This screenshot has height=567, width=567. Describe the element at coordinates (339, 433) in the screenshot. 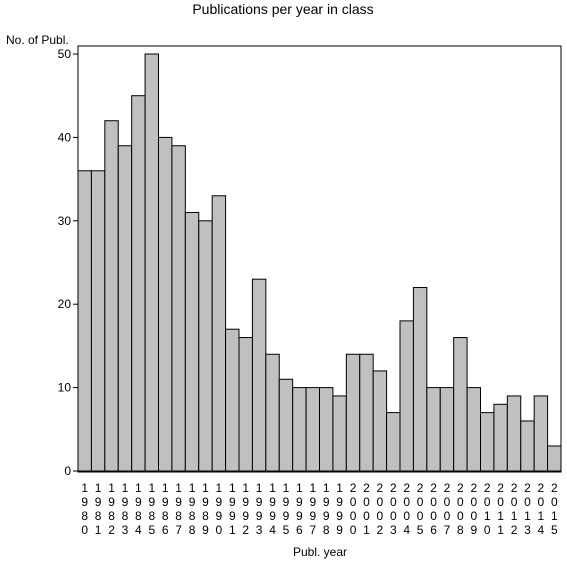

I see `bar-1999` at that location.